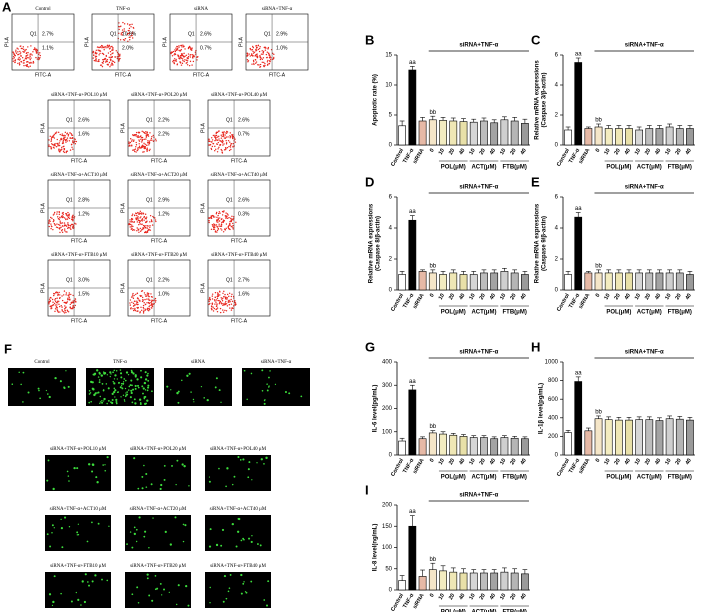  I want to click on quadrant-value: 1.0%, so click(164, 294).